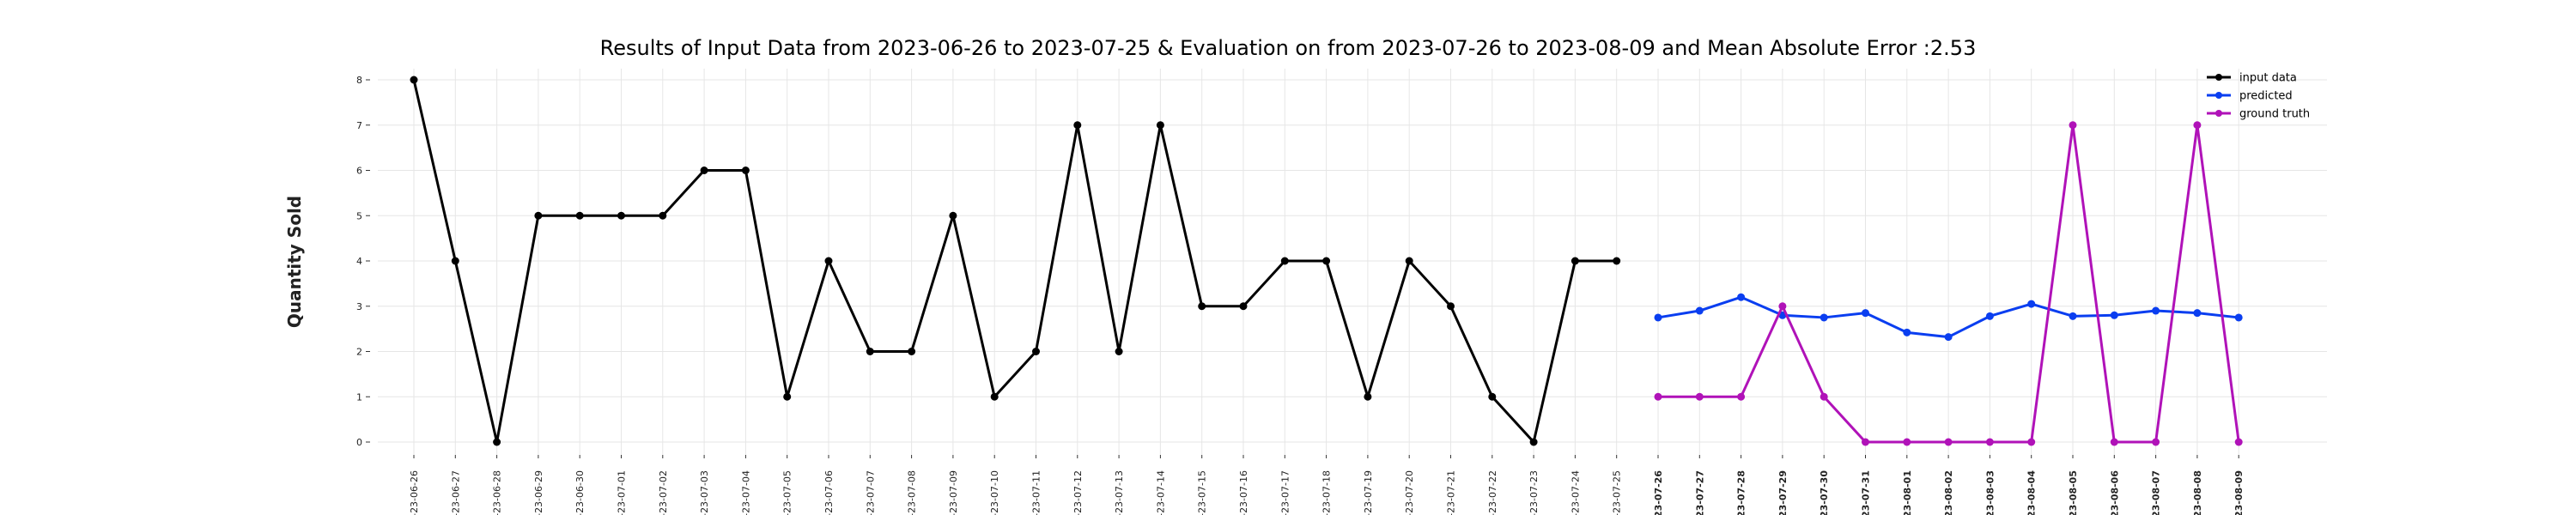 This screenshot has height=515, width=2576. What do you see at coordinates (414, 492) in the screenshot?
I see `x-tick-label: -23-06-26` at bounding box center [414, 492].